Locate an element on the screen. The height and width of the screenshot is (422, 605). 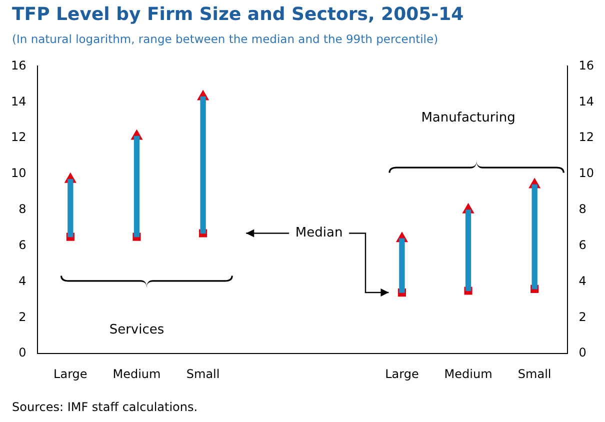
annotation: Median is located at coordinates (319, 233).